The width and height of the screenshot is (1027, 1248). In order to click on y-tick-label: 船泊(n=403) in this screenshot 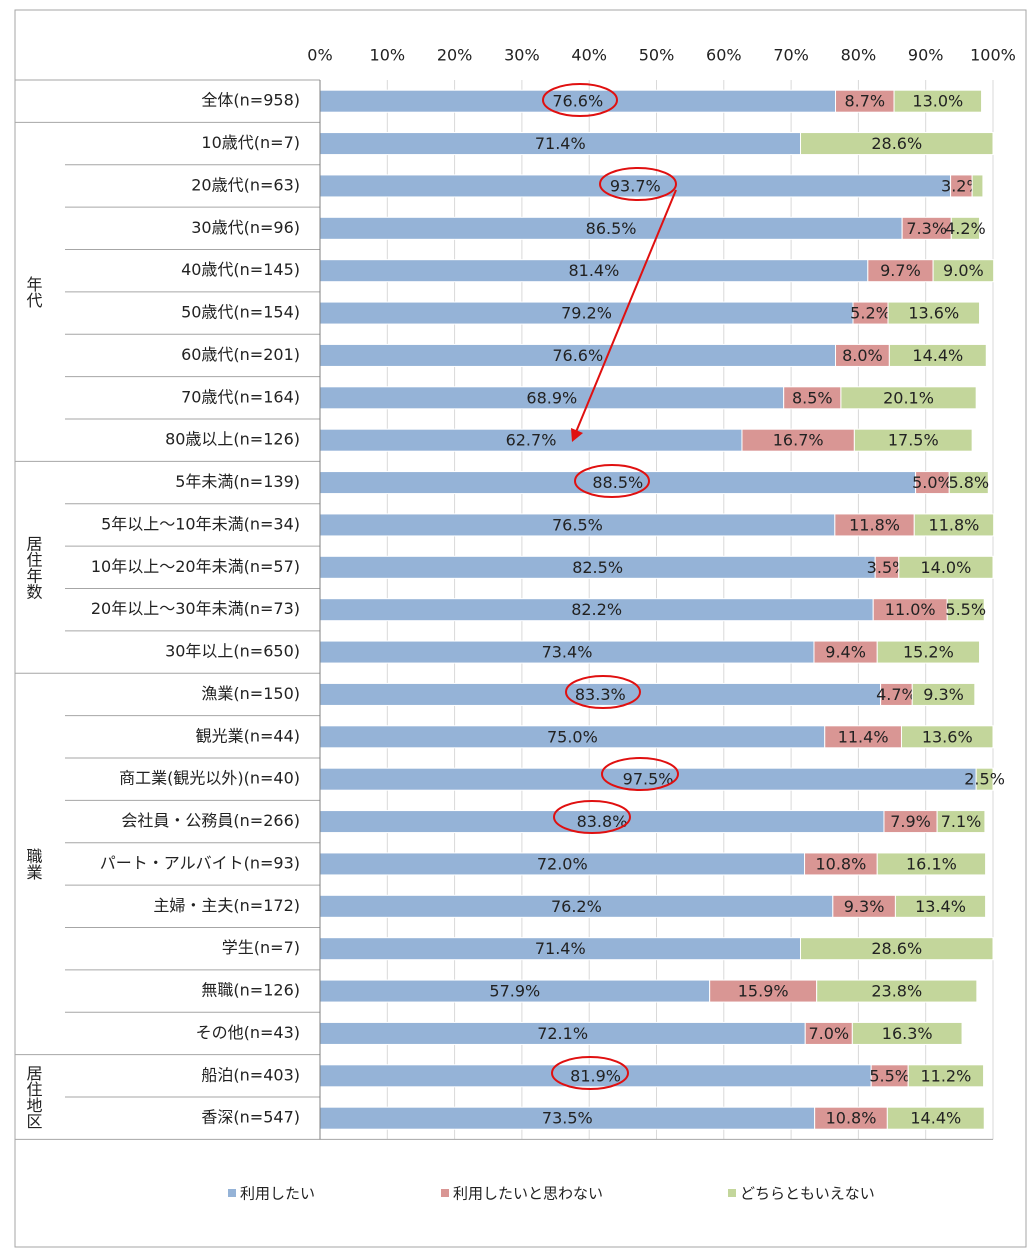, I will do `click(250, 1074)`.